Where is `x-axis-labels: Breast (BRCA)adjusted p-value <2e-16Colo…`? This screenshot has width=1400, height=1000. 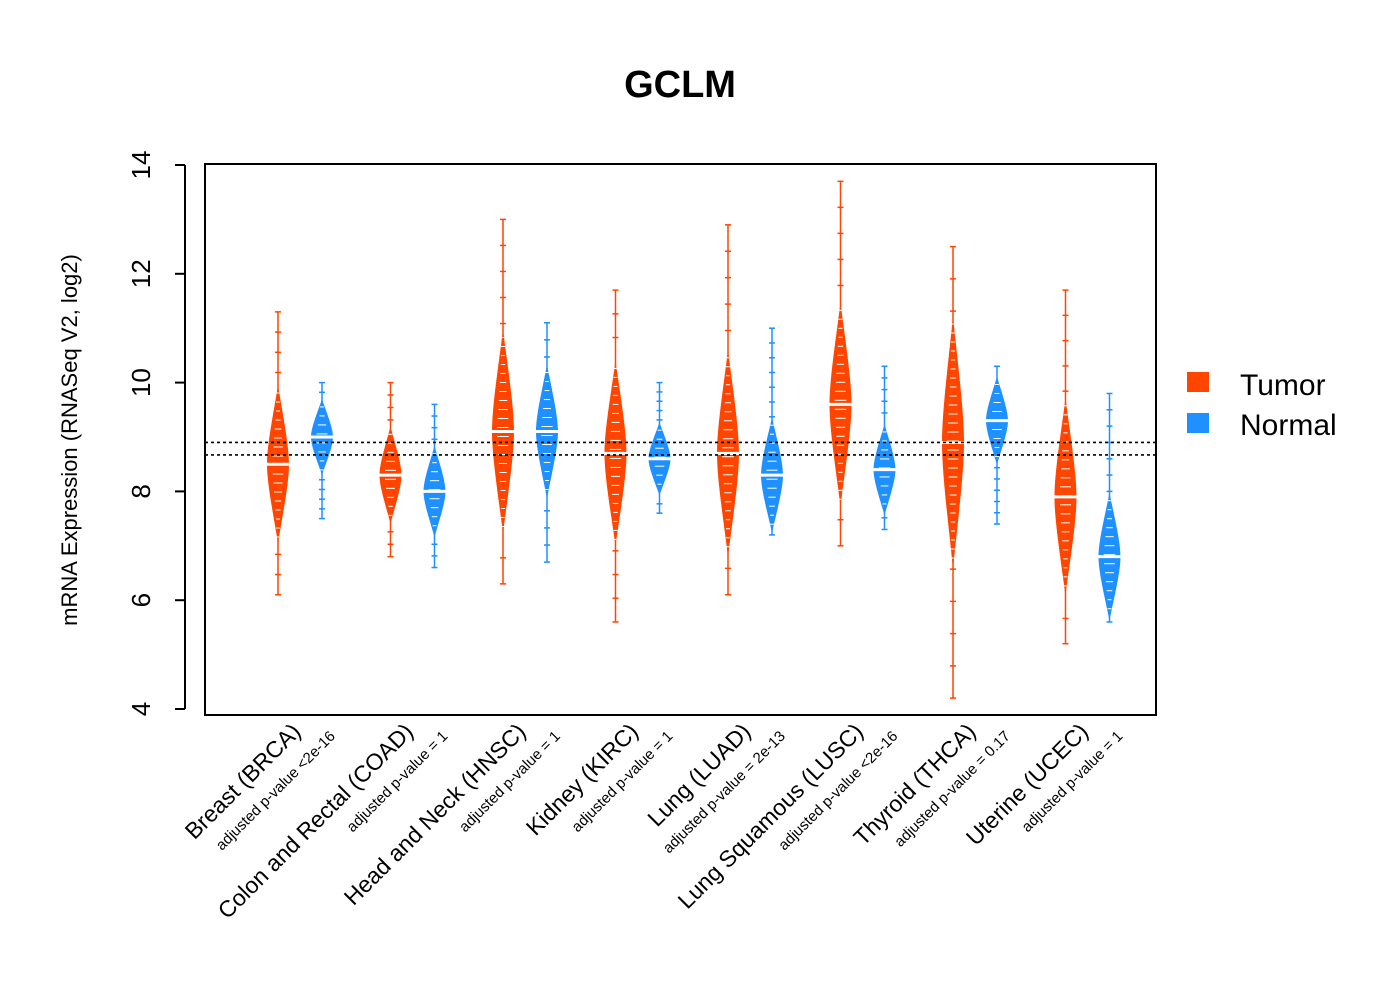
x-axis-labels: Breast (BRCA)adjusted p-value <2e-16Colo… is located at coordinates (653, 820).